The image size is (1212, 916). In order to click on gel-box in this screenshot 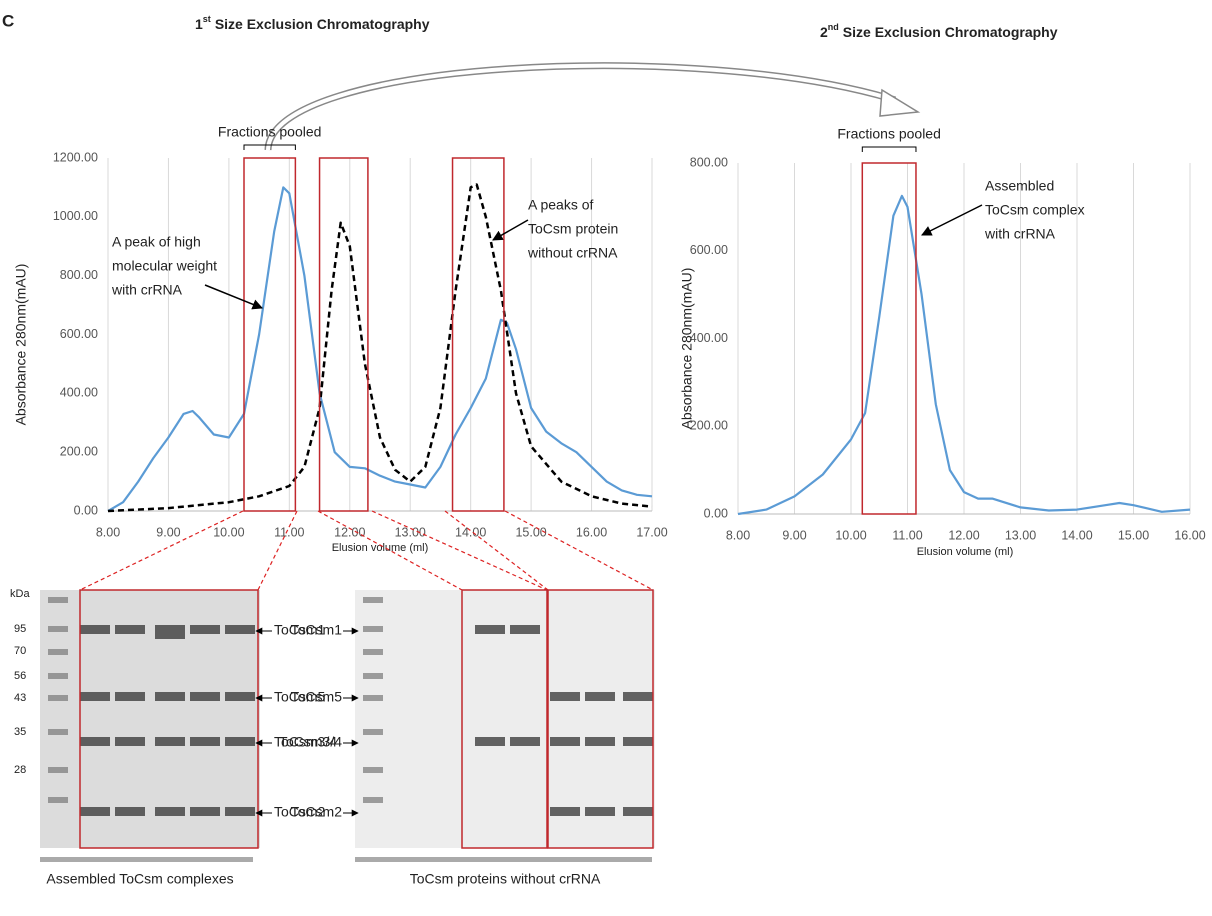, I will do `click(169, 719)`.